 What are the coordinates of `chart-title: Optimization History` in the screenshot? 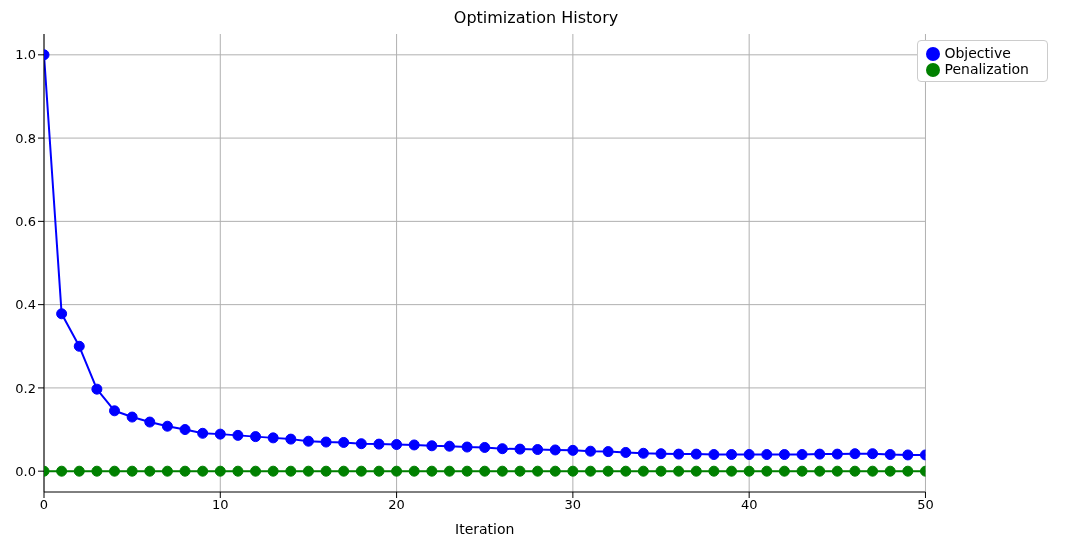 It's located at (536, 18).